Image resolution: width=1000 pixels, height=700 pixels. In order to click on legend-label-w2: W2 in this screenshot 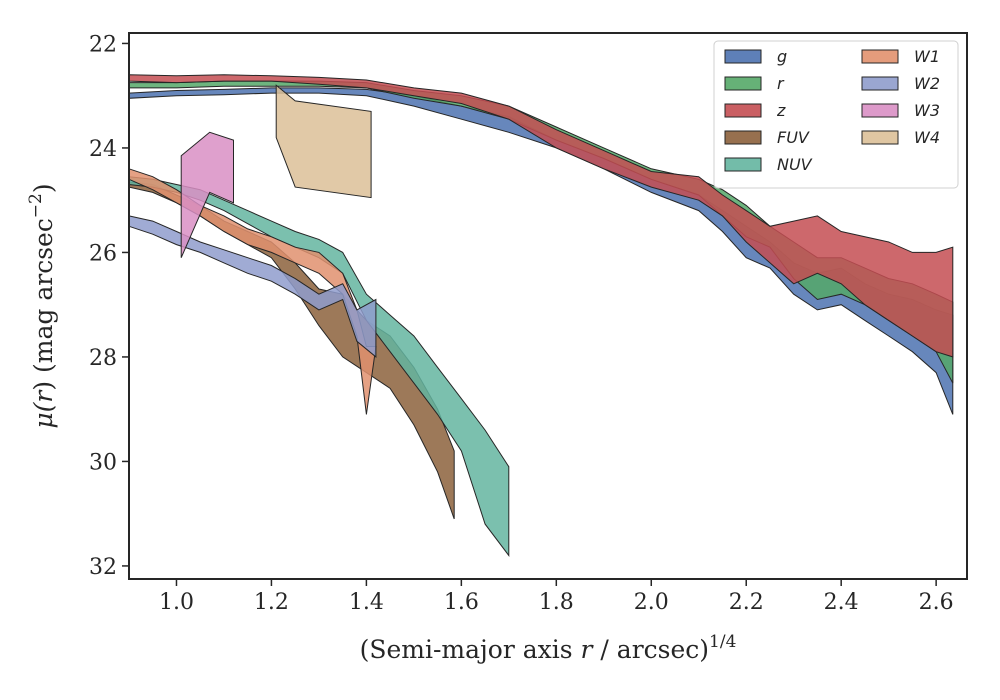, I will do `click(927, 83)`.